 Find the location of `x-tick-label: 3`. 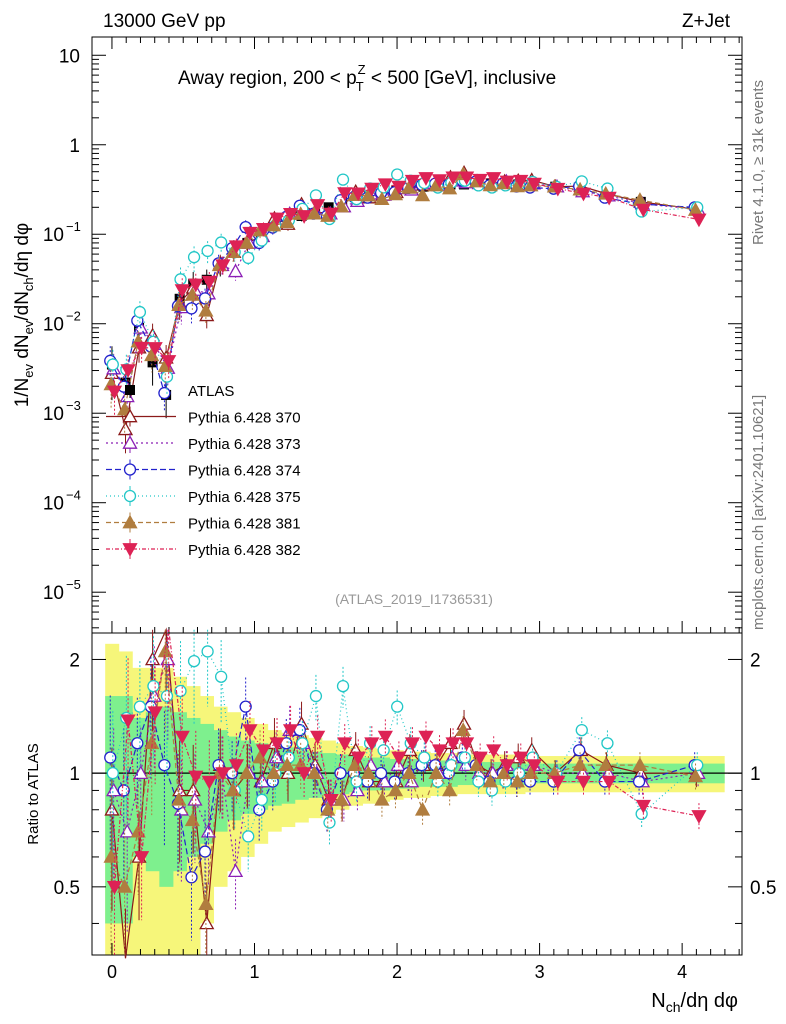

x-tick-label: 3 is located at coordinates (540, 972).